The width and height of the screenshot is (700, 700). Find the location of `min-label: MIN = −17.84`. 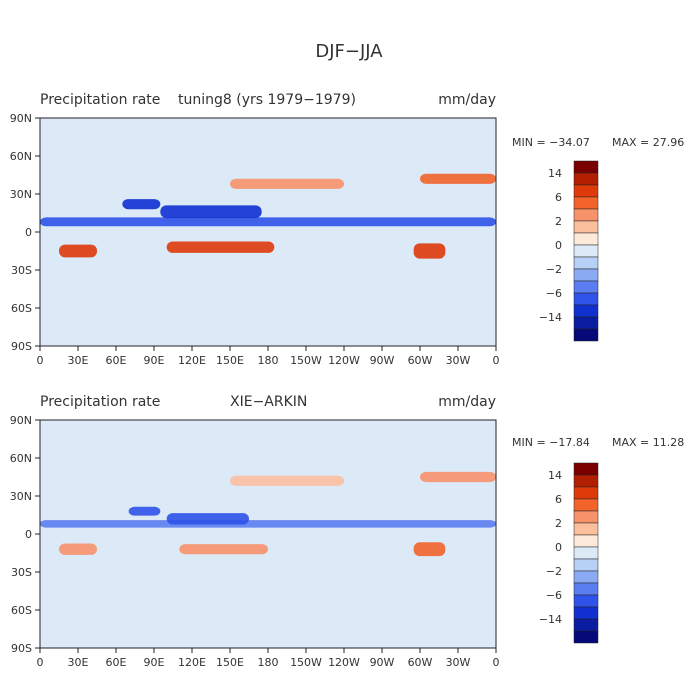

min-label: MIN = −17.84 is located at coordinates (551, 442).